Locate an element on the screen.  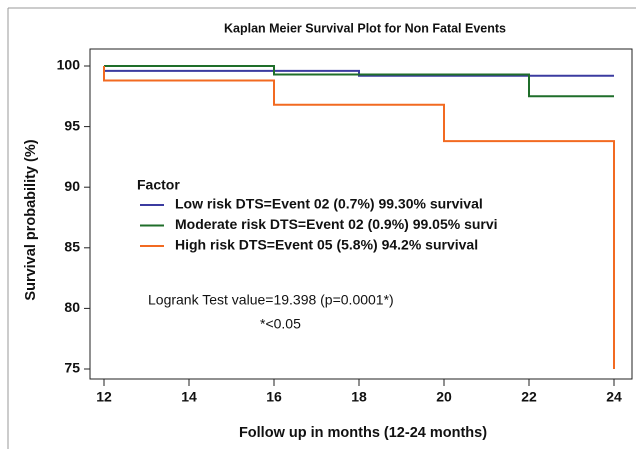
y-tick-label: 75 is located at coordinates (72, 368).